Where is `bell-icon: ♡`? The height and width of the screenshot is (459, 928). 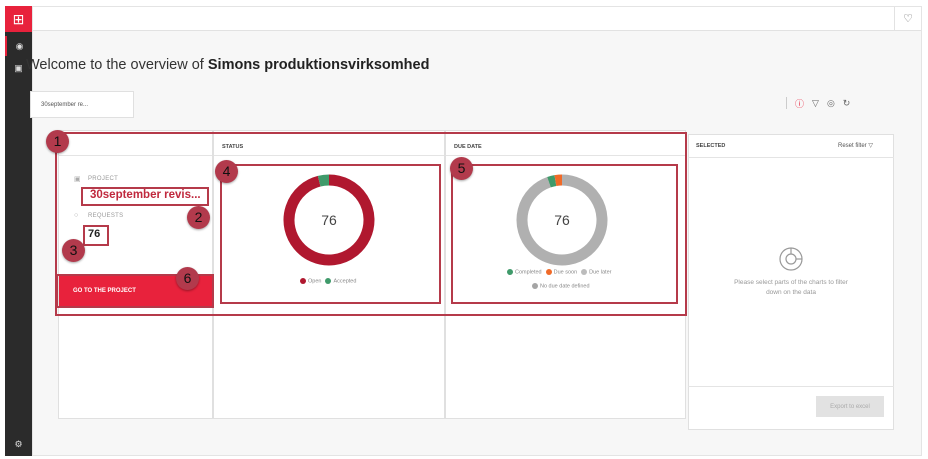 bell-icon: ♡ is located at coordinates (908, 19).